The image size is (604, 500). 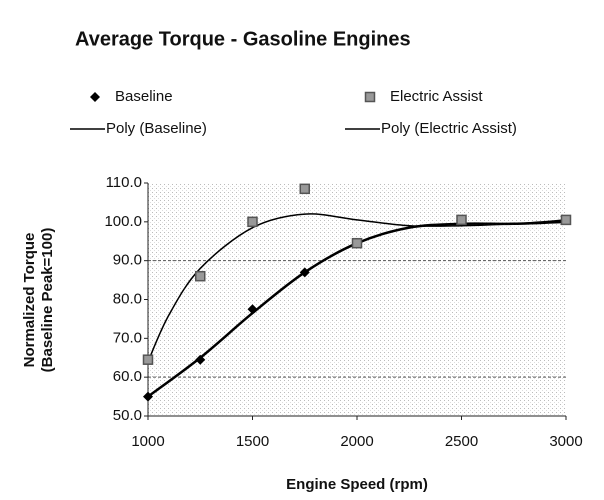 I want to click on y-tick-label: 100.0, so click(x=123, y=221).